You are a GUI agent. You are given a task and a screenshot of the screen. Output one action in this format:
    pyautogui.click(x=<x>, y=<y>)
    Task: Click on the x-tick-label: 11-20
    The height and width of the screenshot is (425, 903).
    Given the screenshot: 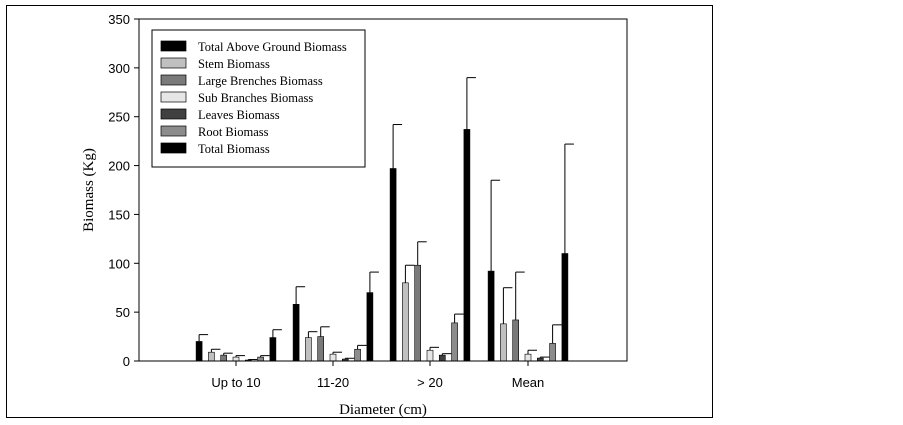 What is the action you would take?
    pyautogui.click(x=333, y=382)
    